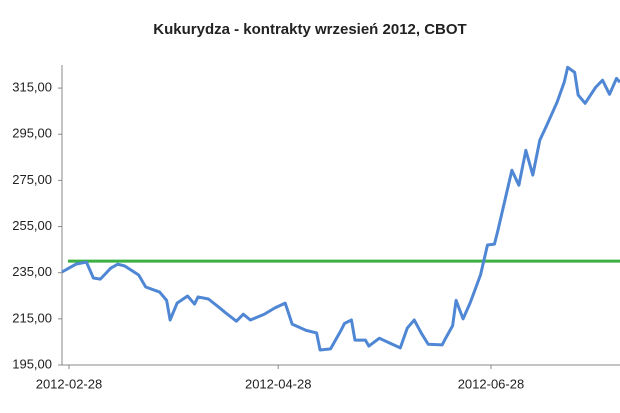 This screenshot has width=620, height=413. What do you see at coordinates (32, 363) in the screenshot?
I see `y-tick-label: 195,00` at bounding box center [32, 363].